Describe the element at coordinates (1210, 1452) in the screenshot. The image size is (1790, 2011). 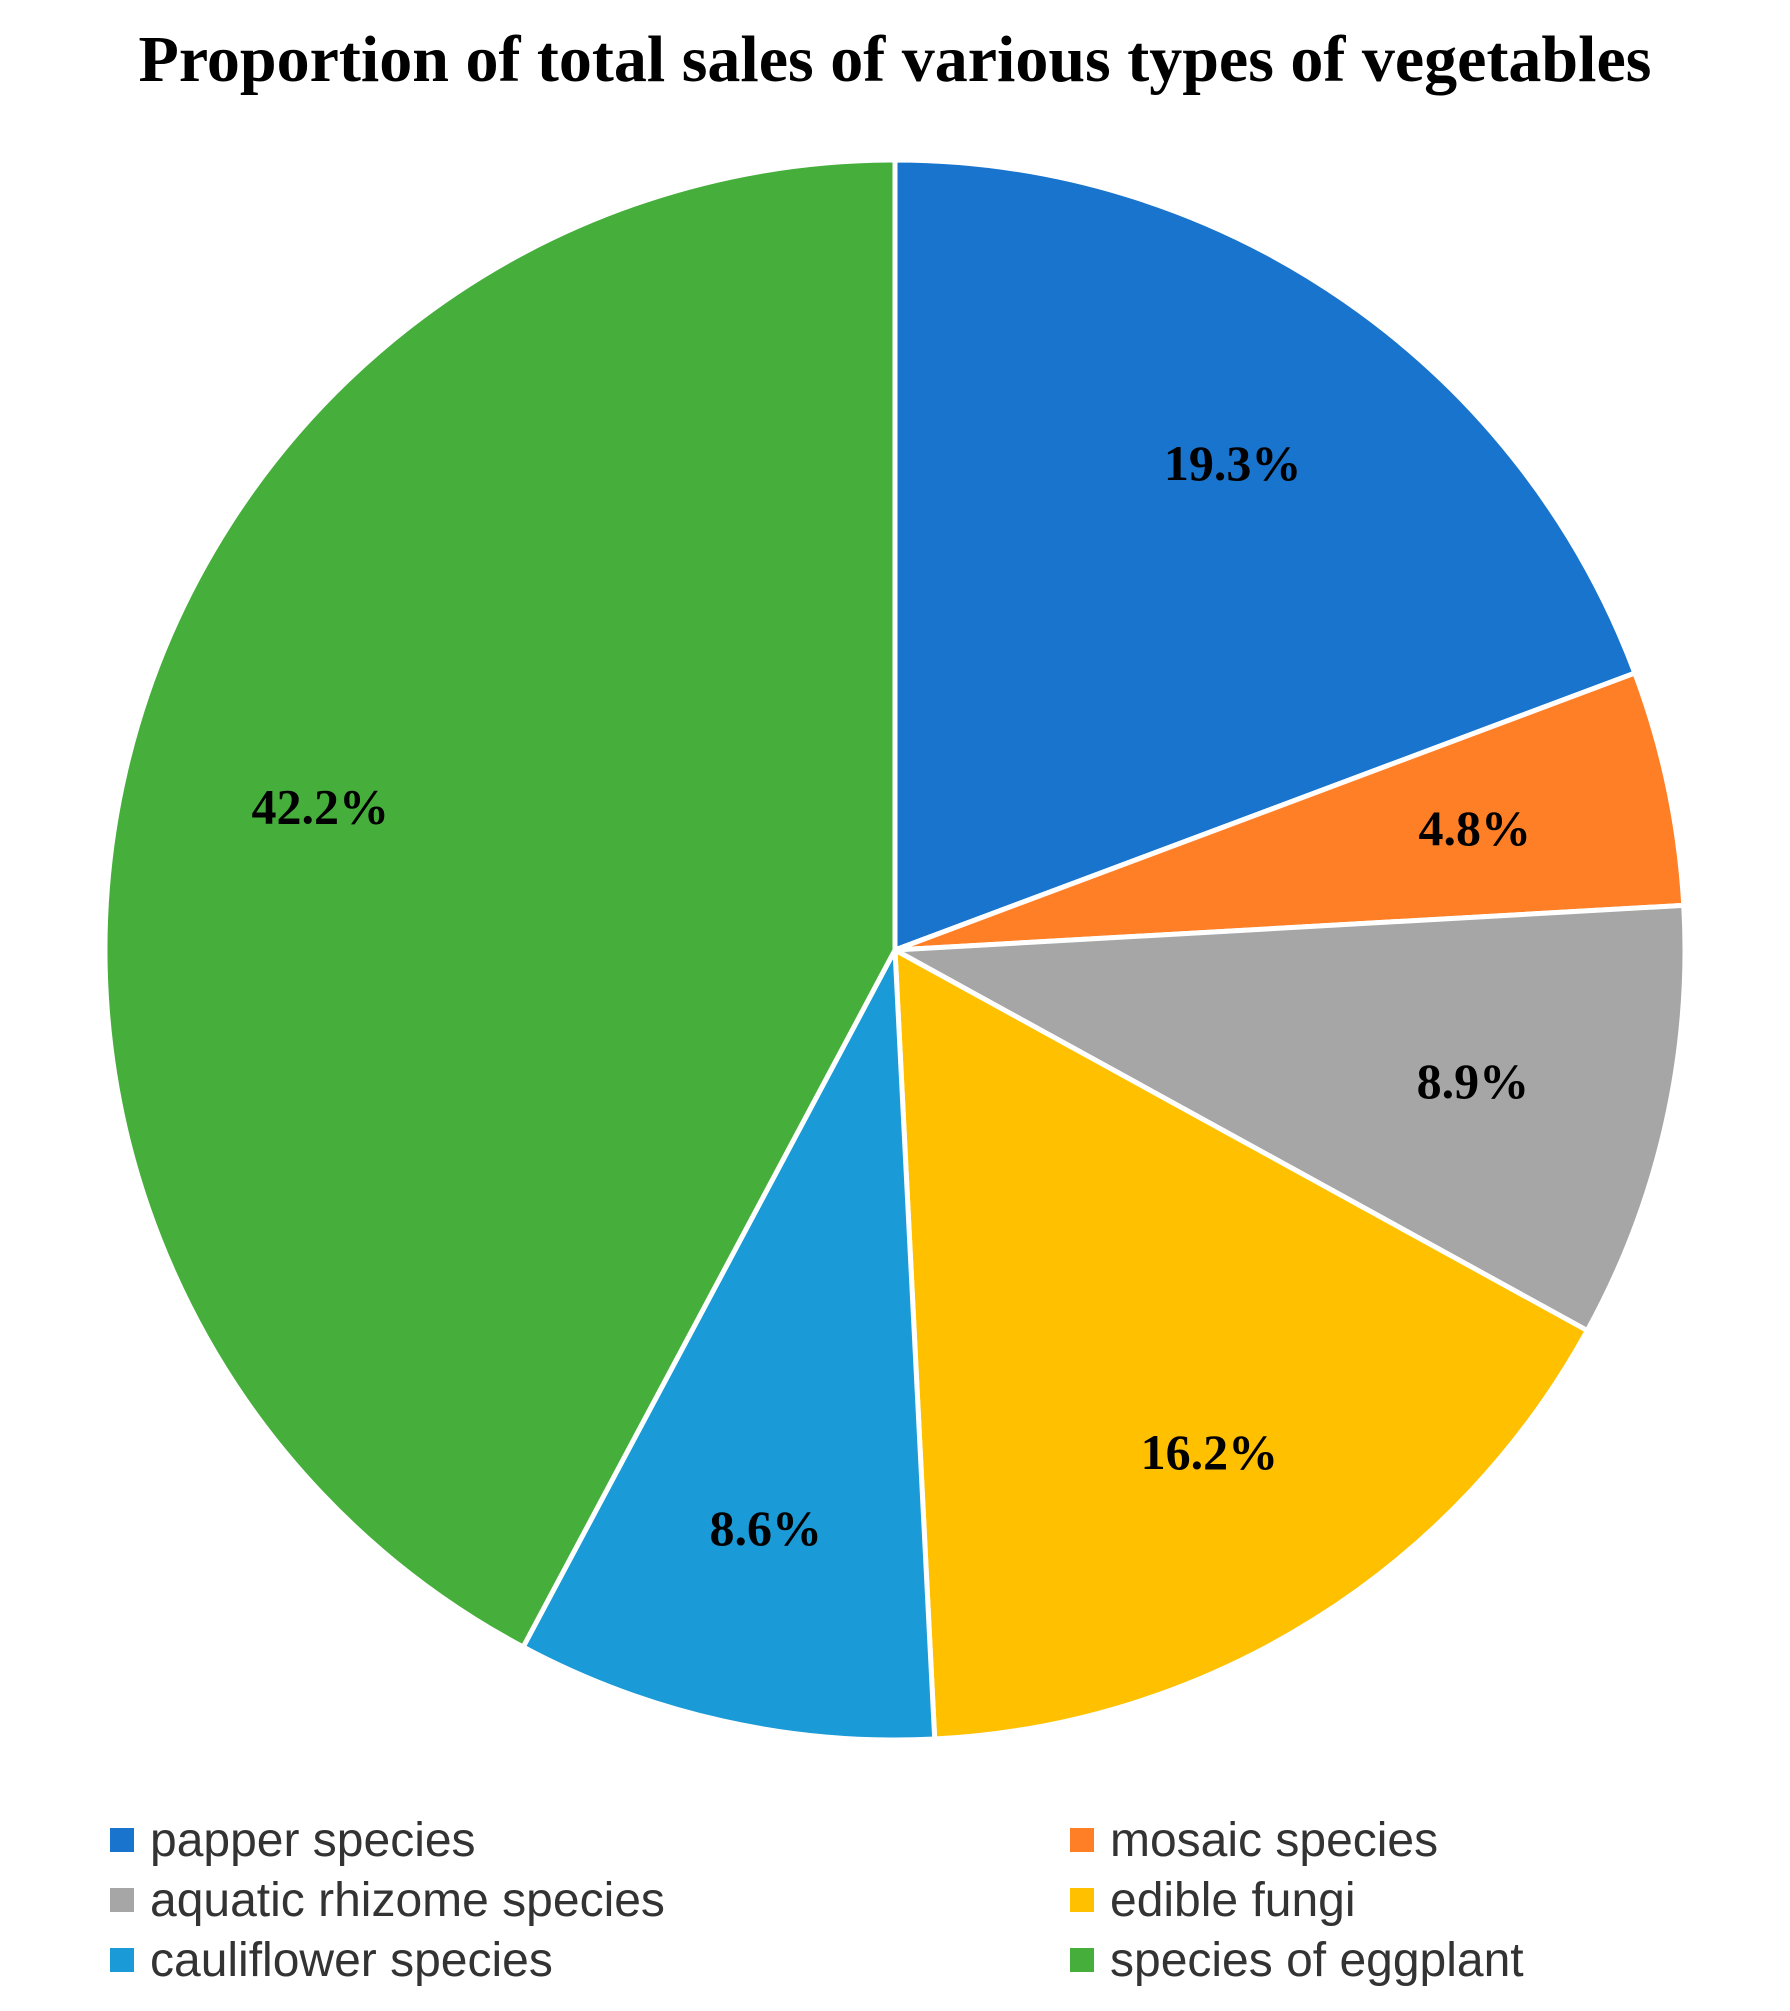
I see `data-label-edible-fungi: 16.2%` at that location.